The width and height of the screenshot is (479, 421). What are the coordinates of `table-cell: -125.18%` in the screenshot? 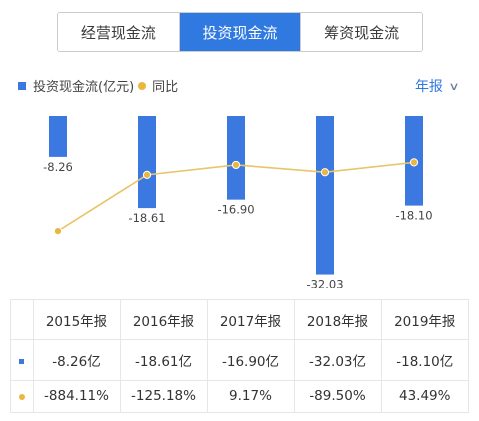 It's located at (164, 396).